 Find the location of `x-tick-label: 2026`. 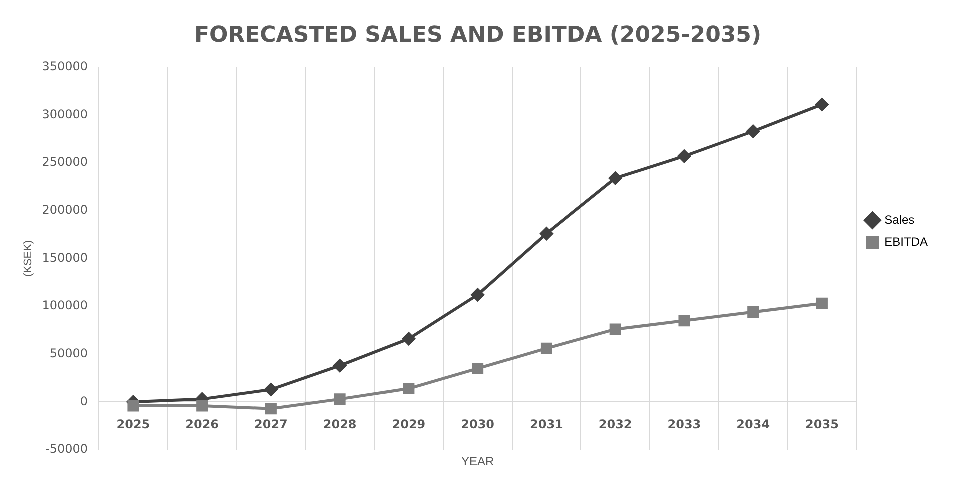

x-tick-label: 2026 is located at coordinates (203, 425).